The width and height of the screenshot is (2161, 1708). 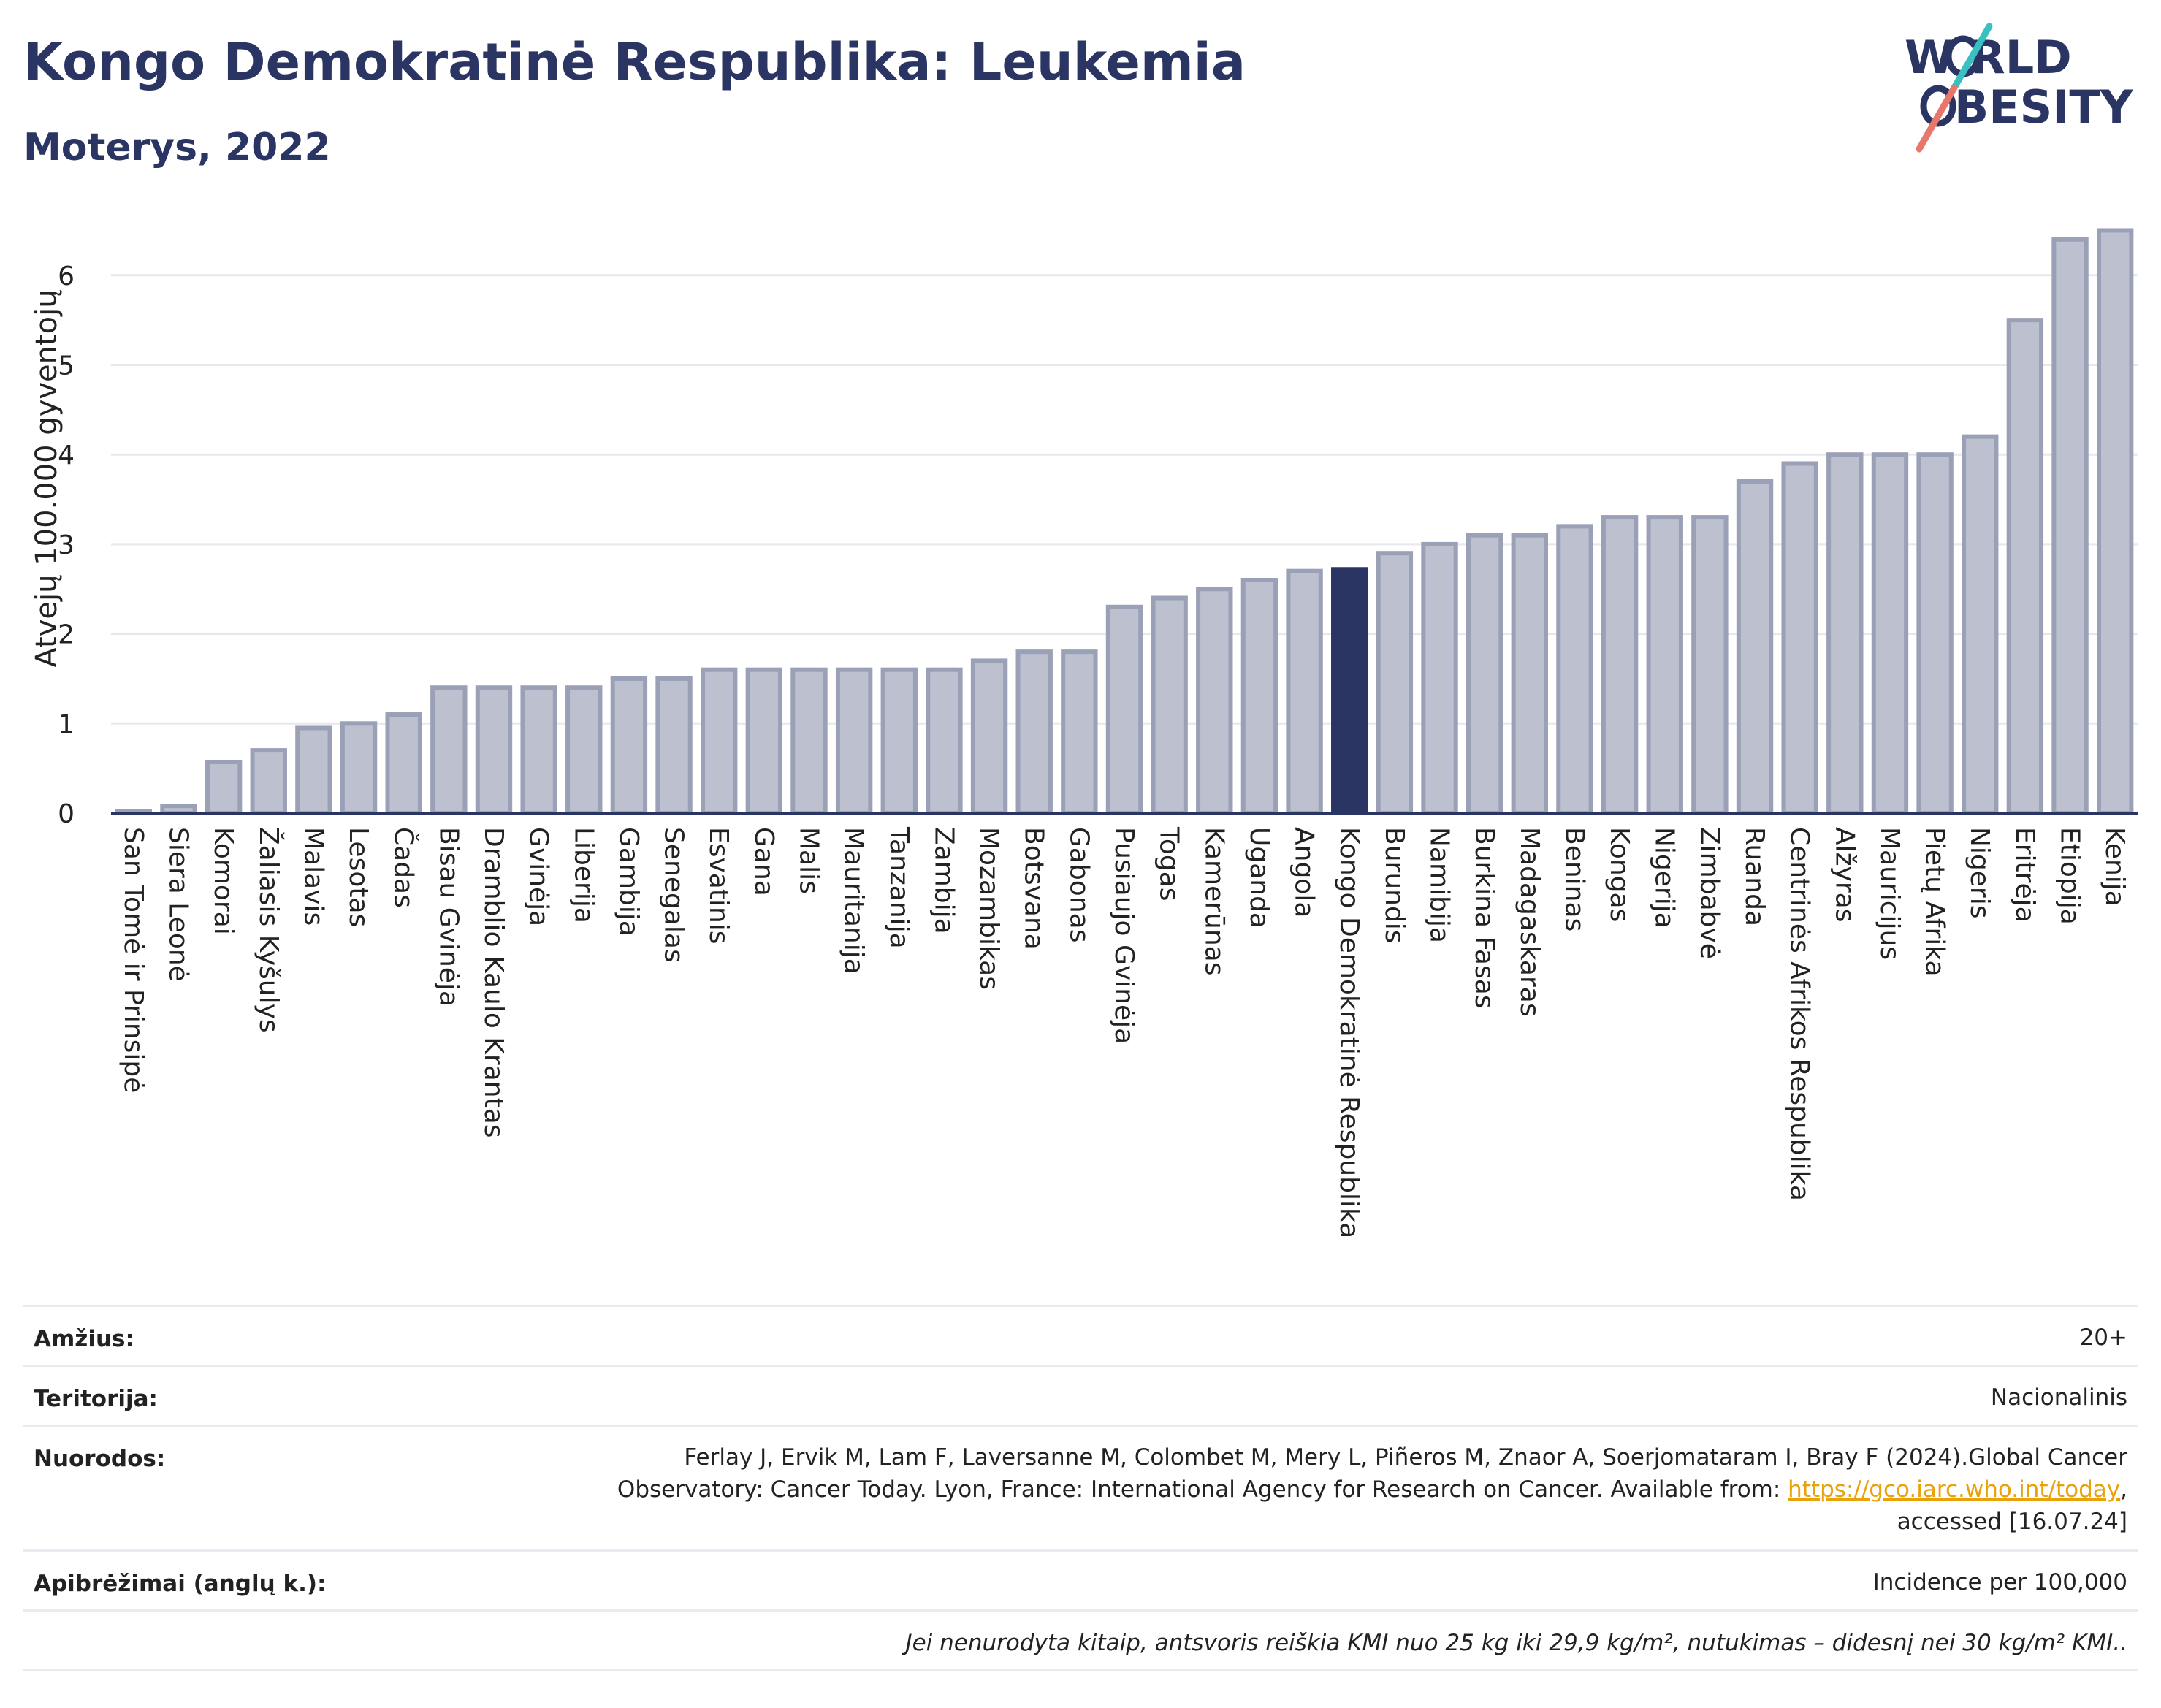 I want to click on x-tick-label: Gana, so click(x=764, y=861).